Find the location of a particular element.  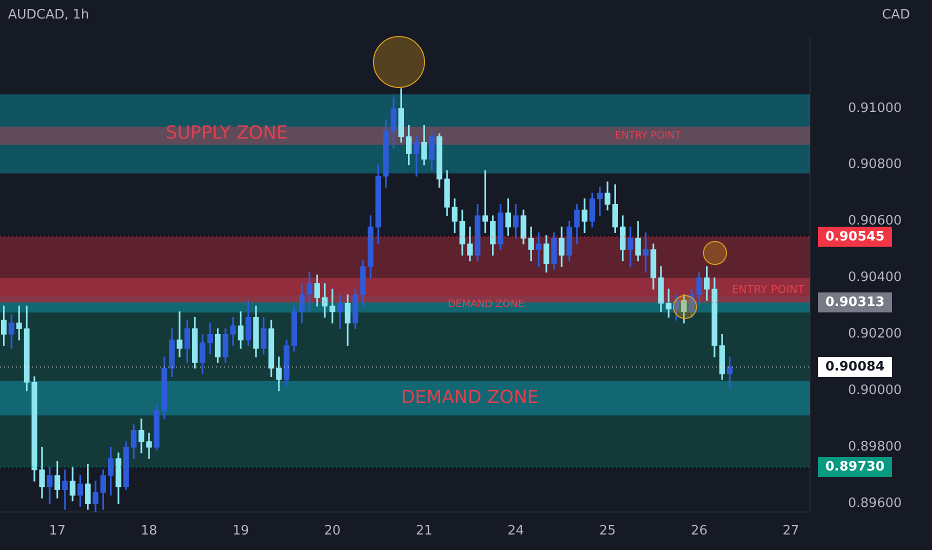

y-tick-label: 0.89600 is located at coordinates (875, 504).